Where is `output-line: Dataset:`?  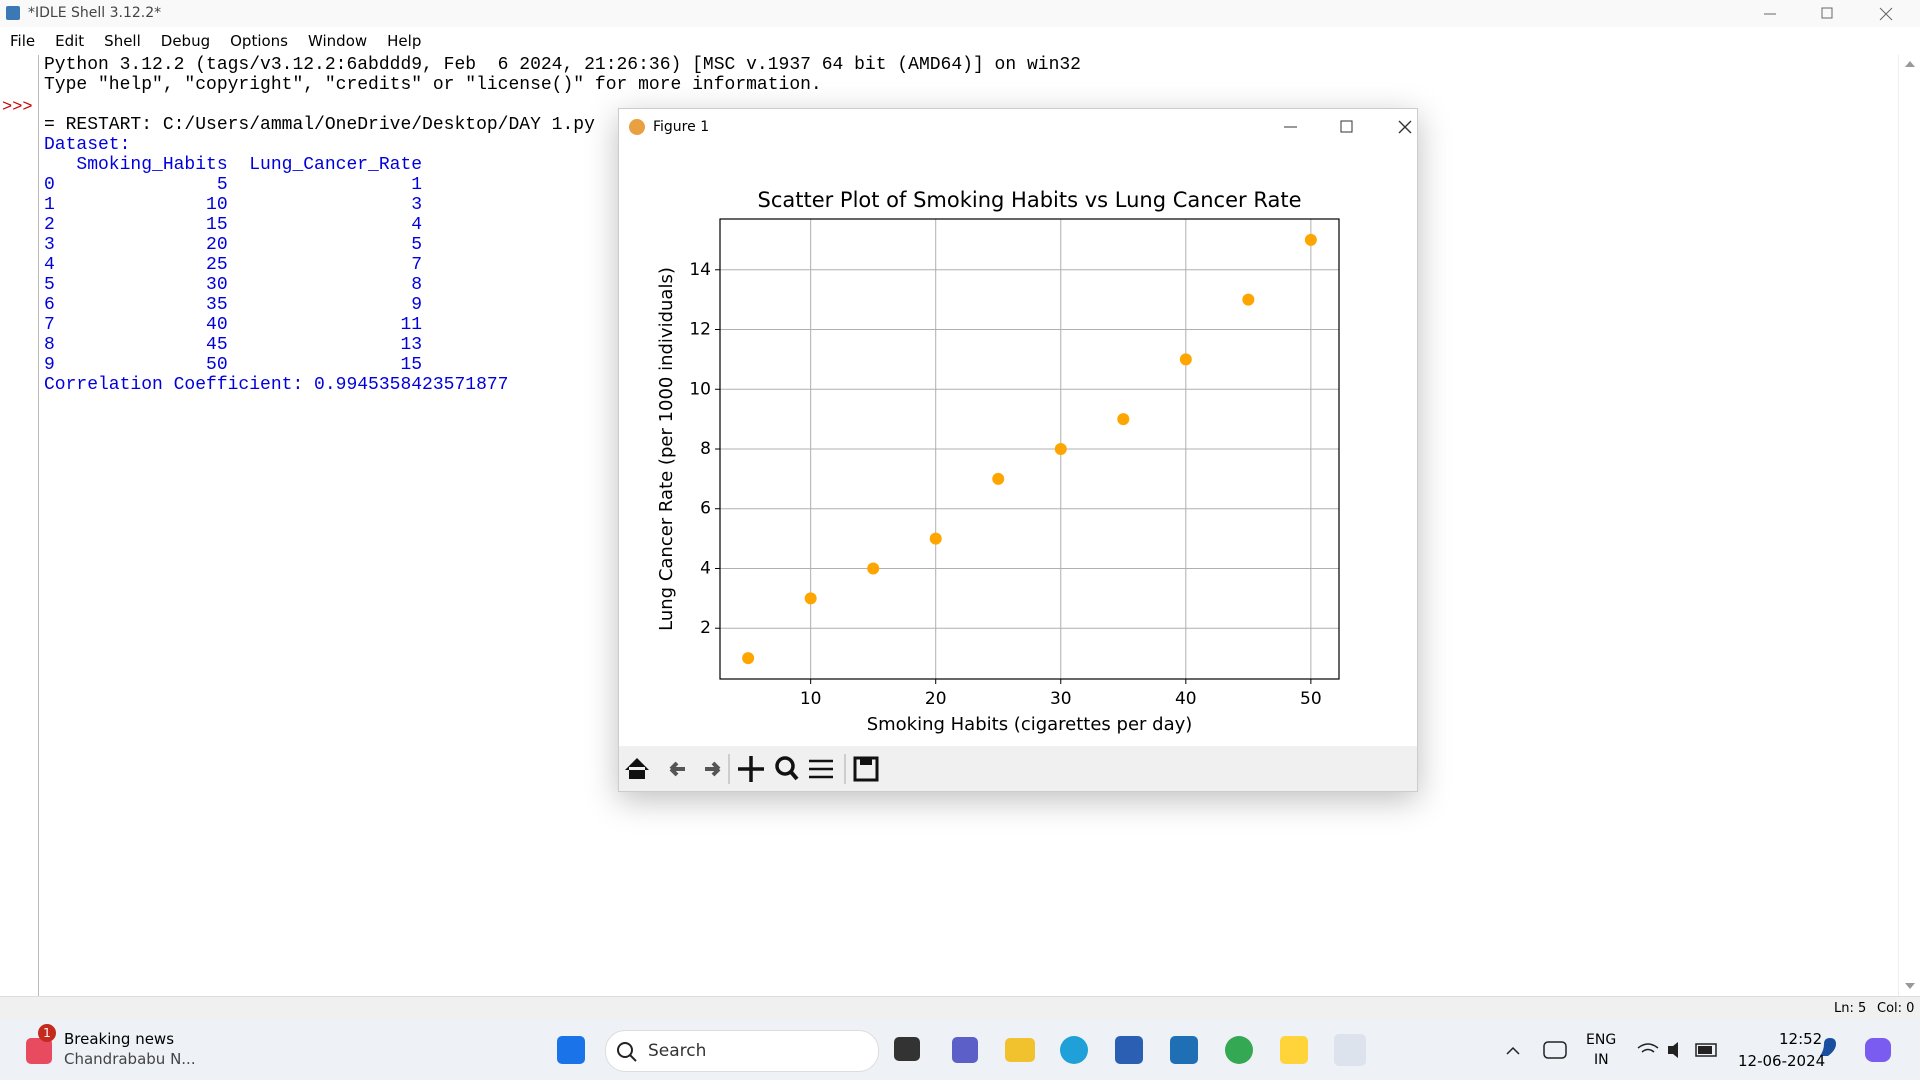
output-line: Dataset: is located at coordinates (87, 145).